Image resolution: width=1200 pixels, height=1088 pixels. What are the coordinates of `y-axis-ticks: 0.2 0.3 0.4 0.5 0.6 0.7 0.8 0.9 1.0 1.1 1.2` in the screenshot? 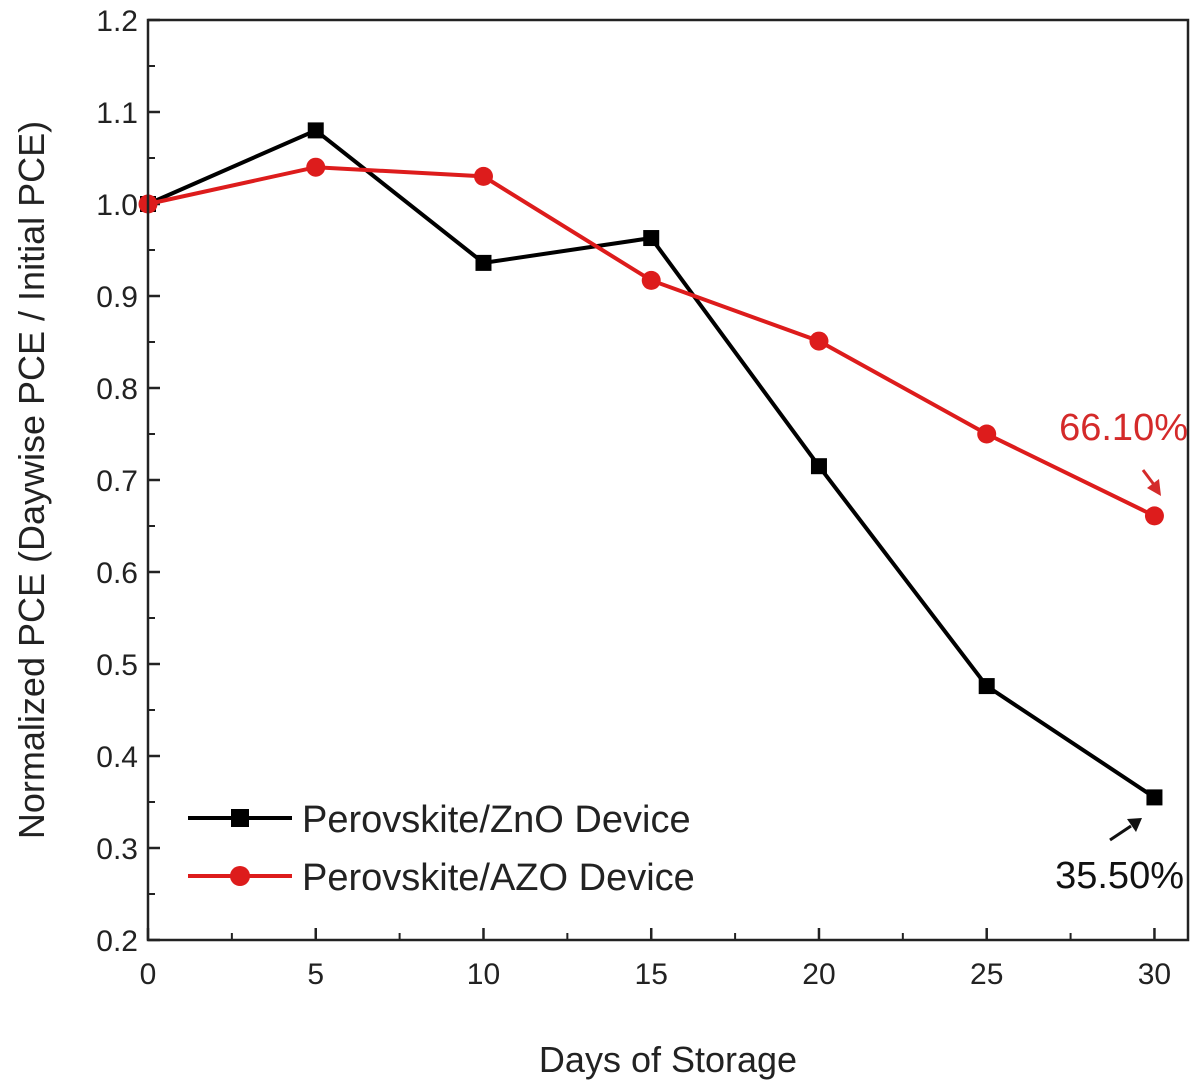 It's located at (128, 481).